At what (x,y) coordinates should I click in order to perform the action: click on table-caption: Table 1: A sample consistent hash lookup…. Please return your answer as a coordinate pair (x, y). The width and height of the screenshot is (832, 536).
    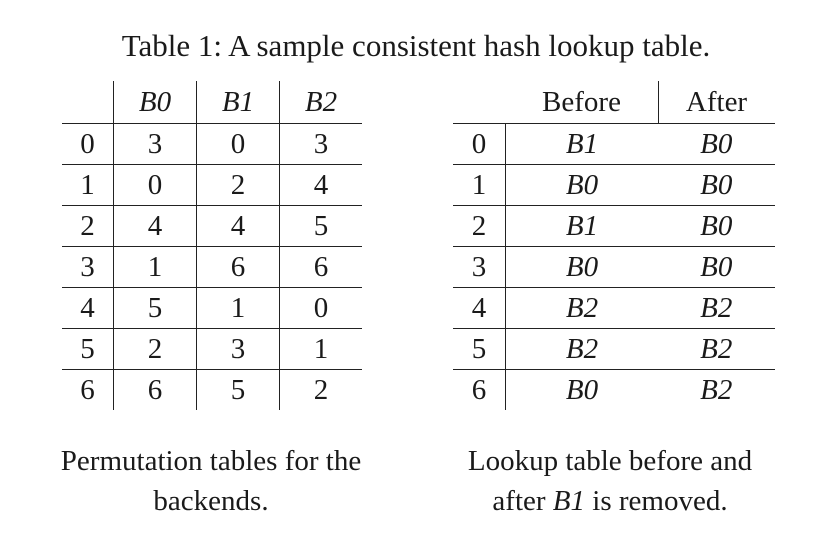
    Looking at the image, I should click on (416, 45).